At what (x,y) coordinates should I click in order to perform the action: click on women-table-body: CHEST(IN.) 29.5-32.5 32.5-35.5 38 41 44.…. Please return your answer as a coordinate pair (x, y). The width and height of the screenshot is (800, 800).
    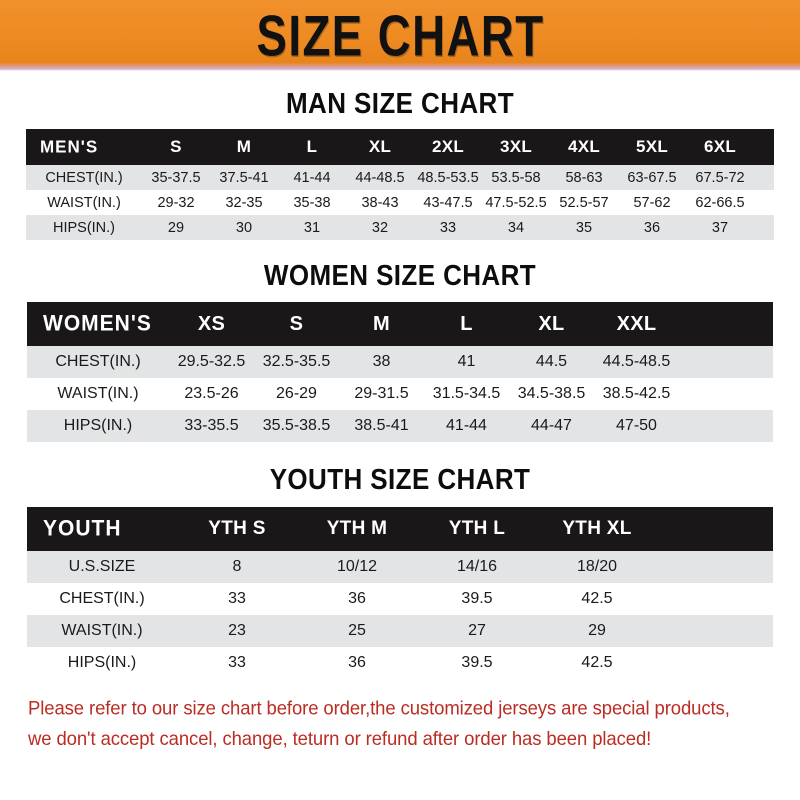
    Looking at the image, I should click on (400, 394).